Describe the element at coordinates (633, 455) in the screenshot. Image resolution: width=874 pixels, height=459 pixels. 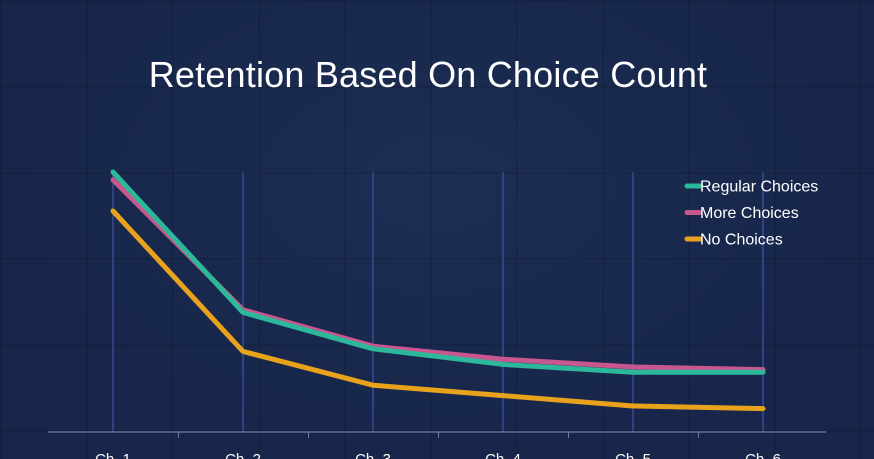
I see `x-tick-label-ch-5: Ch. 5` at that location.